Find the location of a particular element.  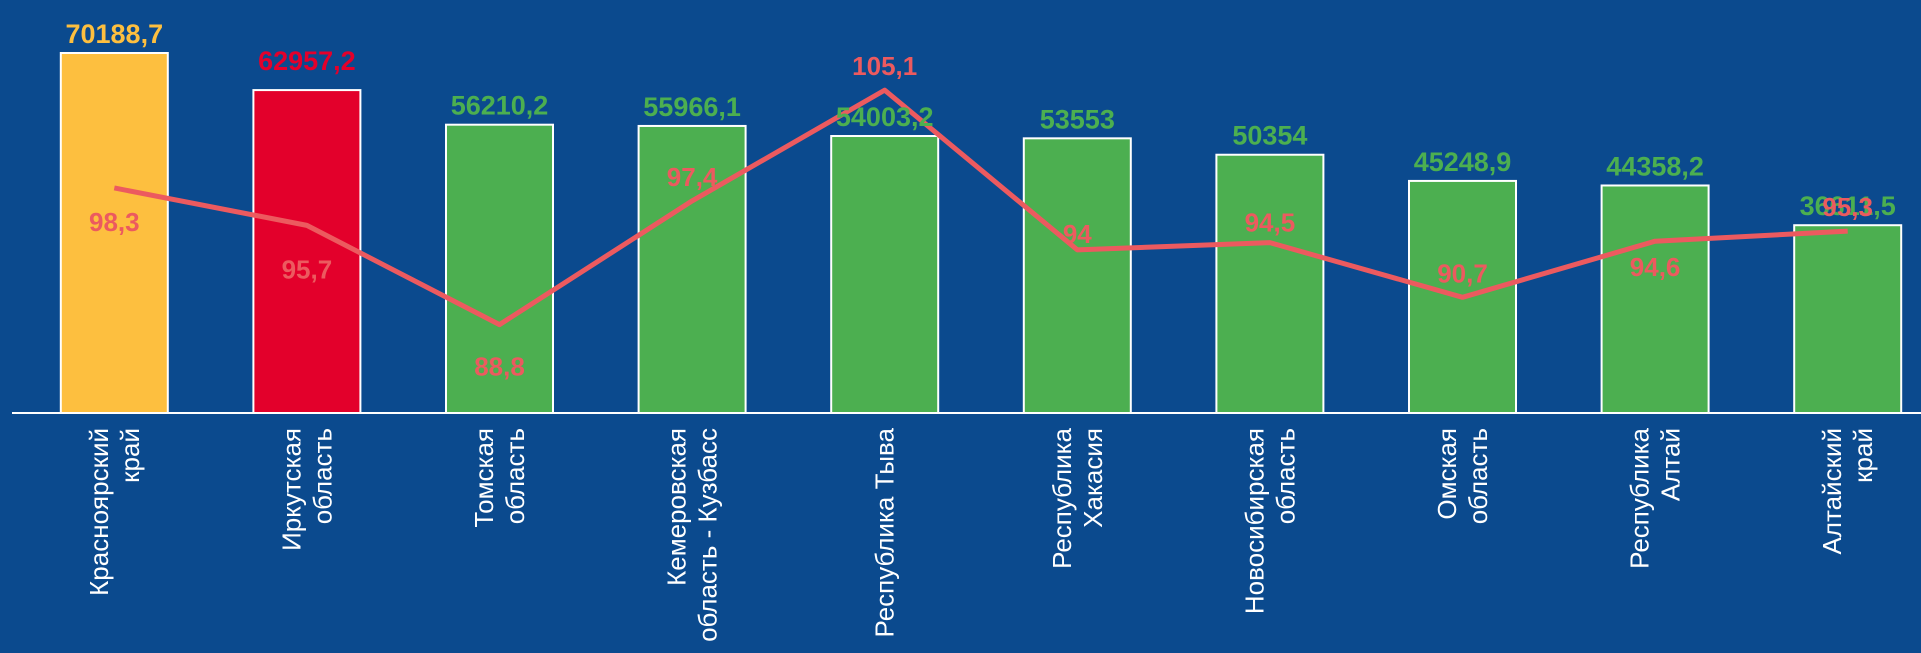

category-label: Красноярскийкрай is located at coordinates (114, 512).